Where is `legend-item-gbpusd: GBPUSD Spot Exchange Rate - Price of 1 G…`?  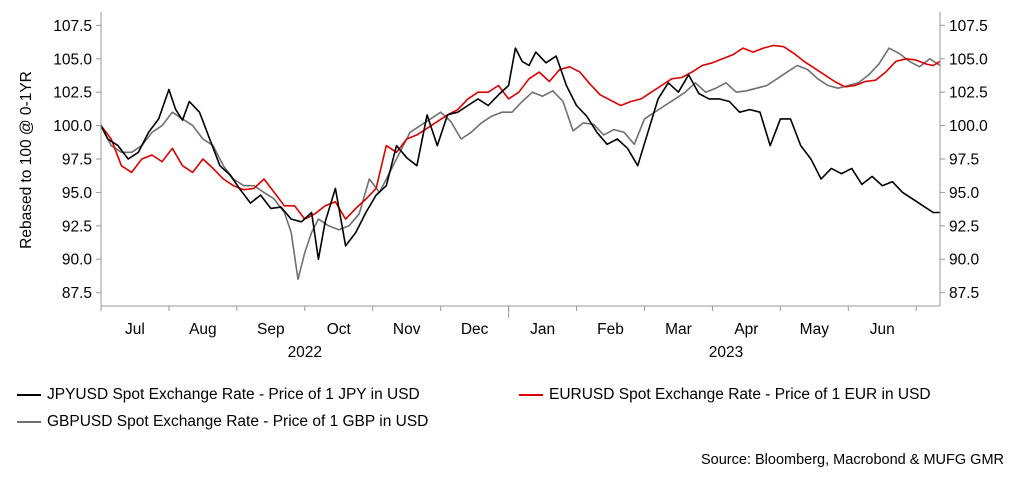 legend-item-gbpusd: GBPUSD Spot Exchange Rate - Price of 1 G… is located at coordinates (222, 422).